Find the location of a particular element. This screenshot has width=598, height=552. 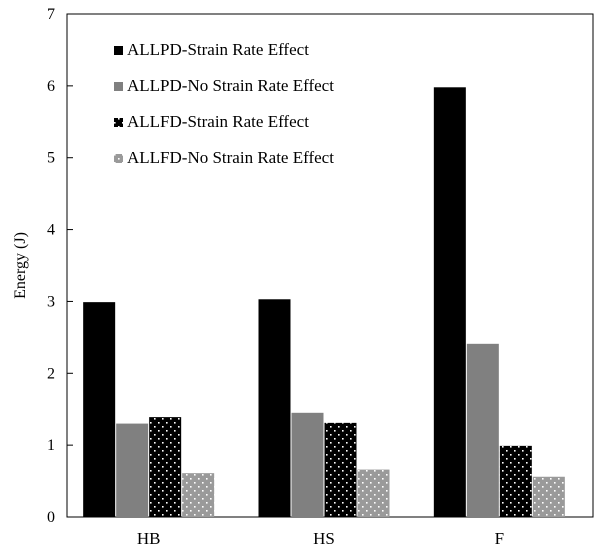

legend-label: ALLFD-No Strain Rate Effect is located at coordinates (230, 157).